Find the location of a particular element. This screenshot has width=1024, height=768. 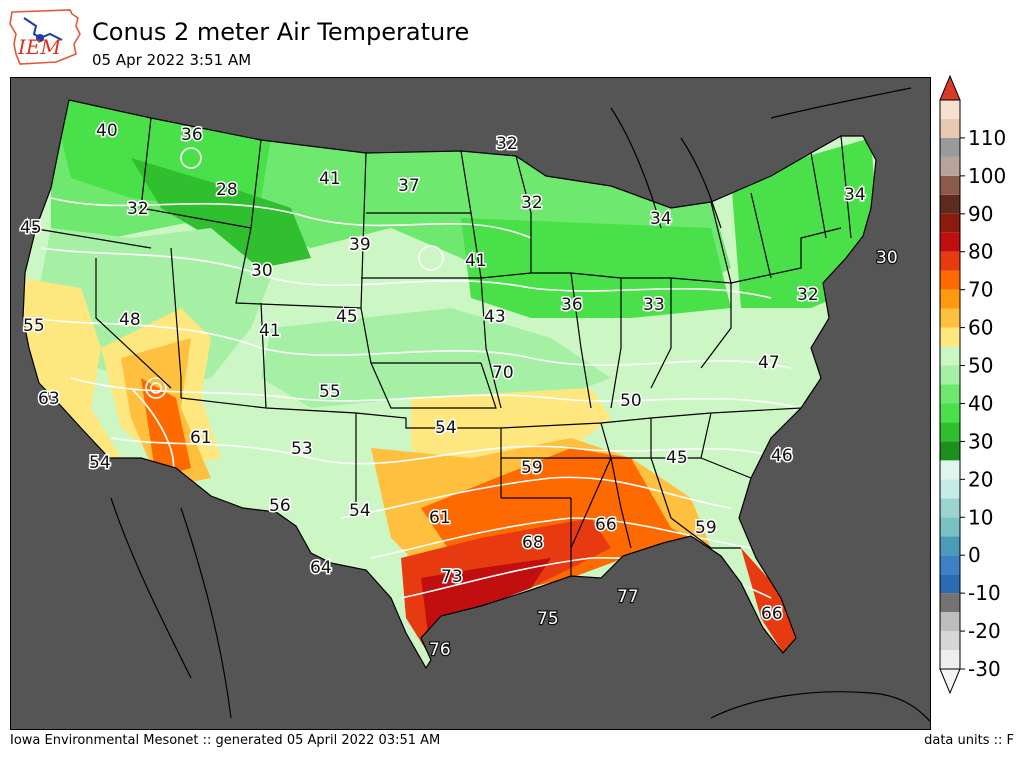

temp-label: 45 is located at coordinates (347, 317).